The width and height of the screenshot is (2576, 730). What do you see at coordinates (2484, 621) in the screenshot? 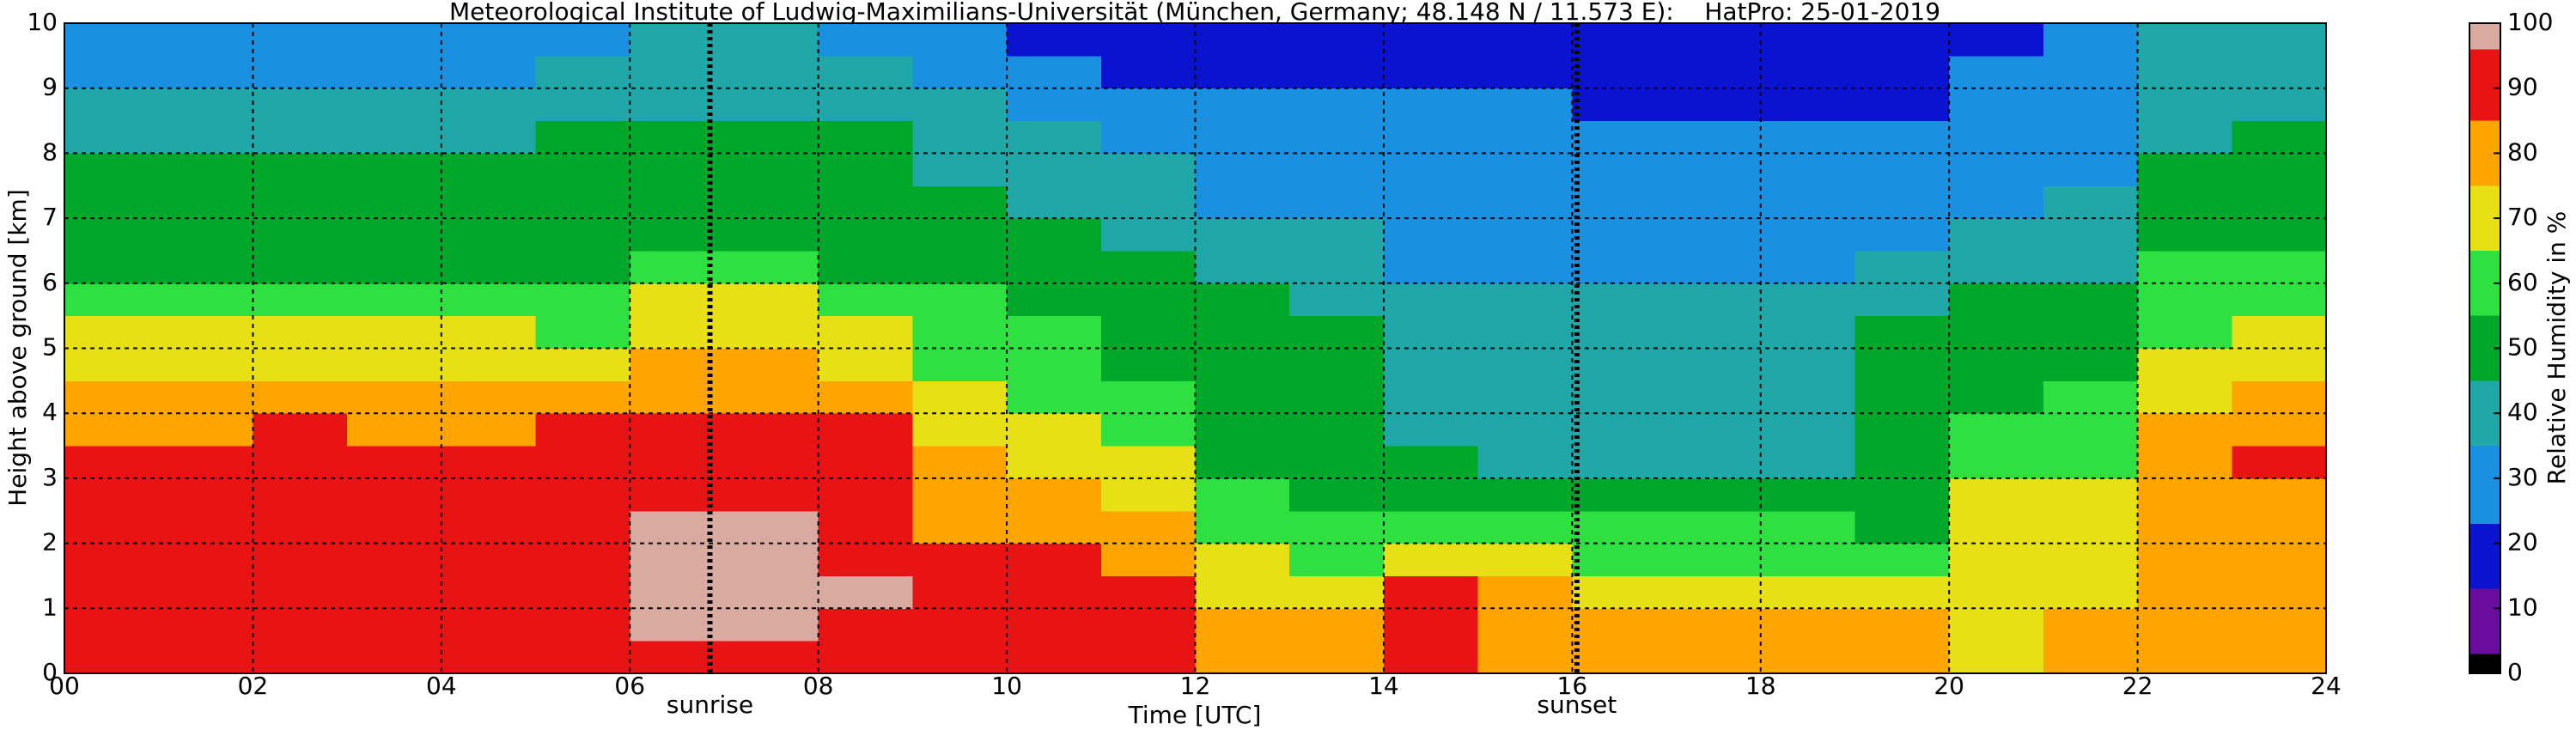
I see `colorbar-band` at bounding box center [2484, 621].